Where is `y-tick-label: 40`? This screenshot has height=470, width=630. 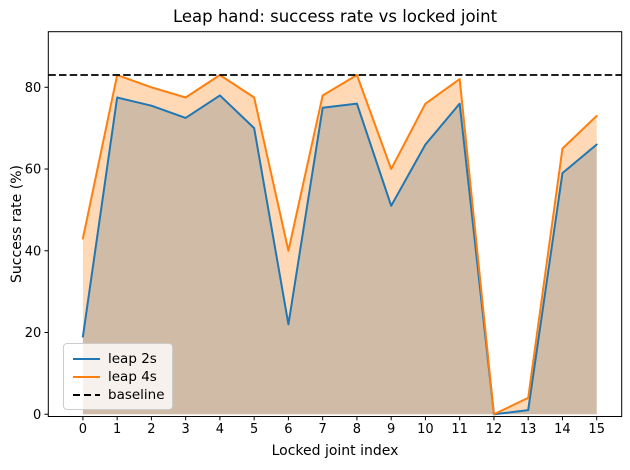 y-tick-label: 40 is located at coordinates (33, 251).